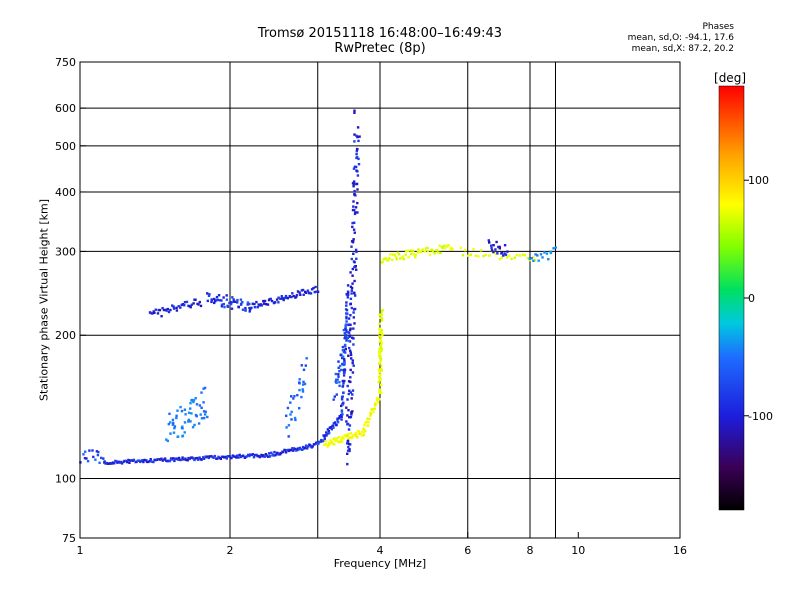 This screenshot has height=604, width=800. I want to click on x-axis-ticks: 1 2 4 6 8 10 16, so click(382, 544).